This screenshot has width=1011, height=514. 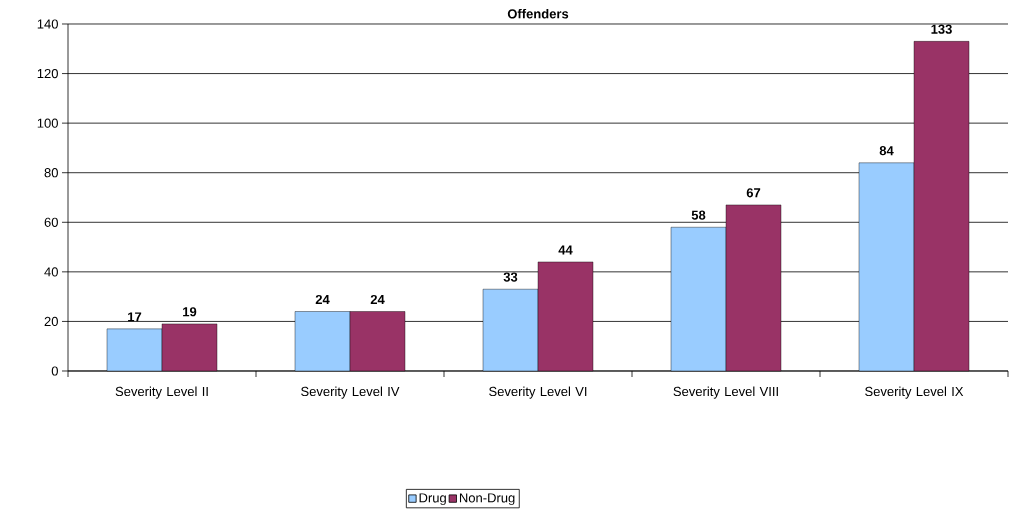 What do you see at coordinates (54, 371) in the screenshot?
I see `y-tick-label: 0` at bounding box center [54, 371].